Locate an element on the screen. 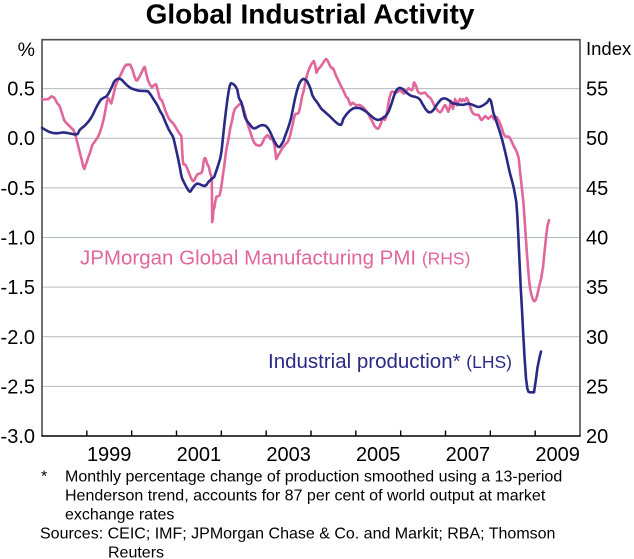 This screenshot has width=634, height=559. svg-text: Index is located at coordinates (609, 48).